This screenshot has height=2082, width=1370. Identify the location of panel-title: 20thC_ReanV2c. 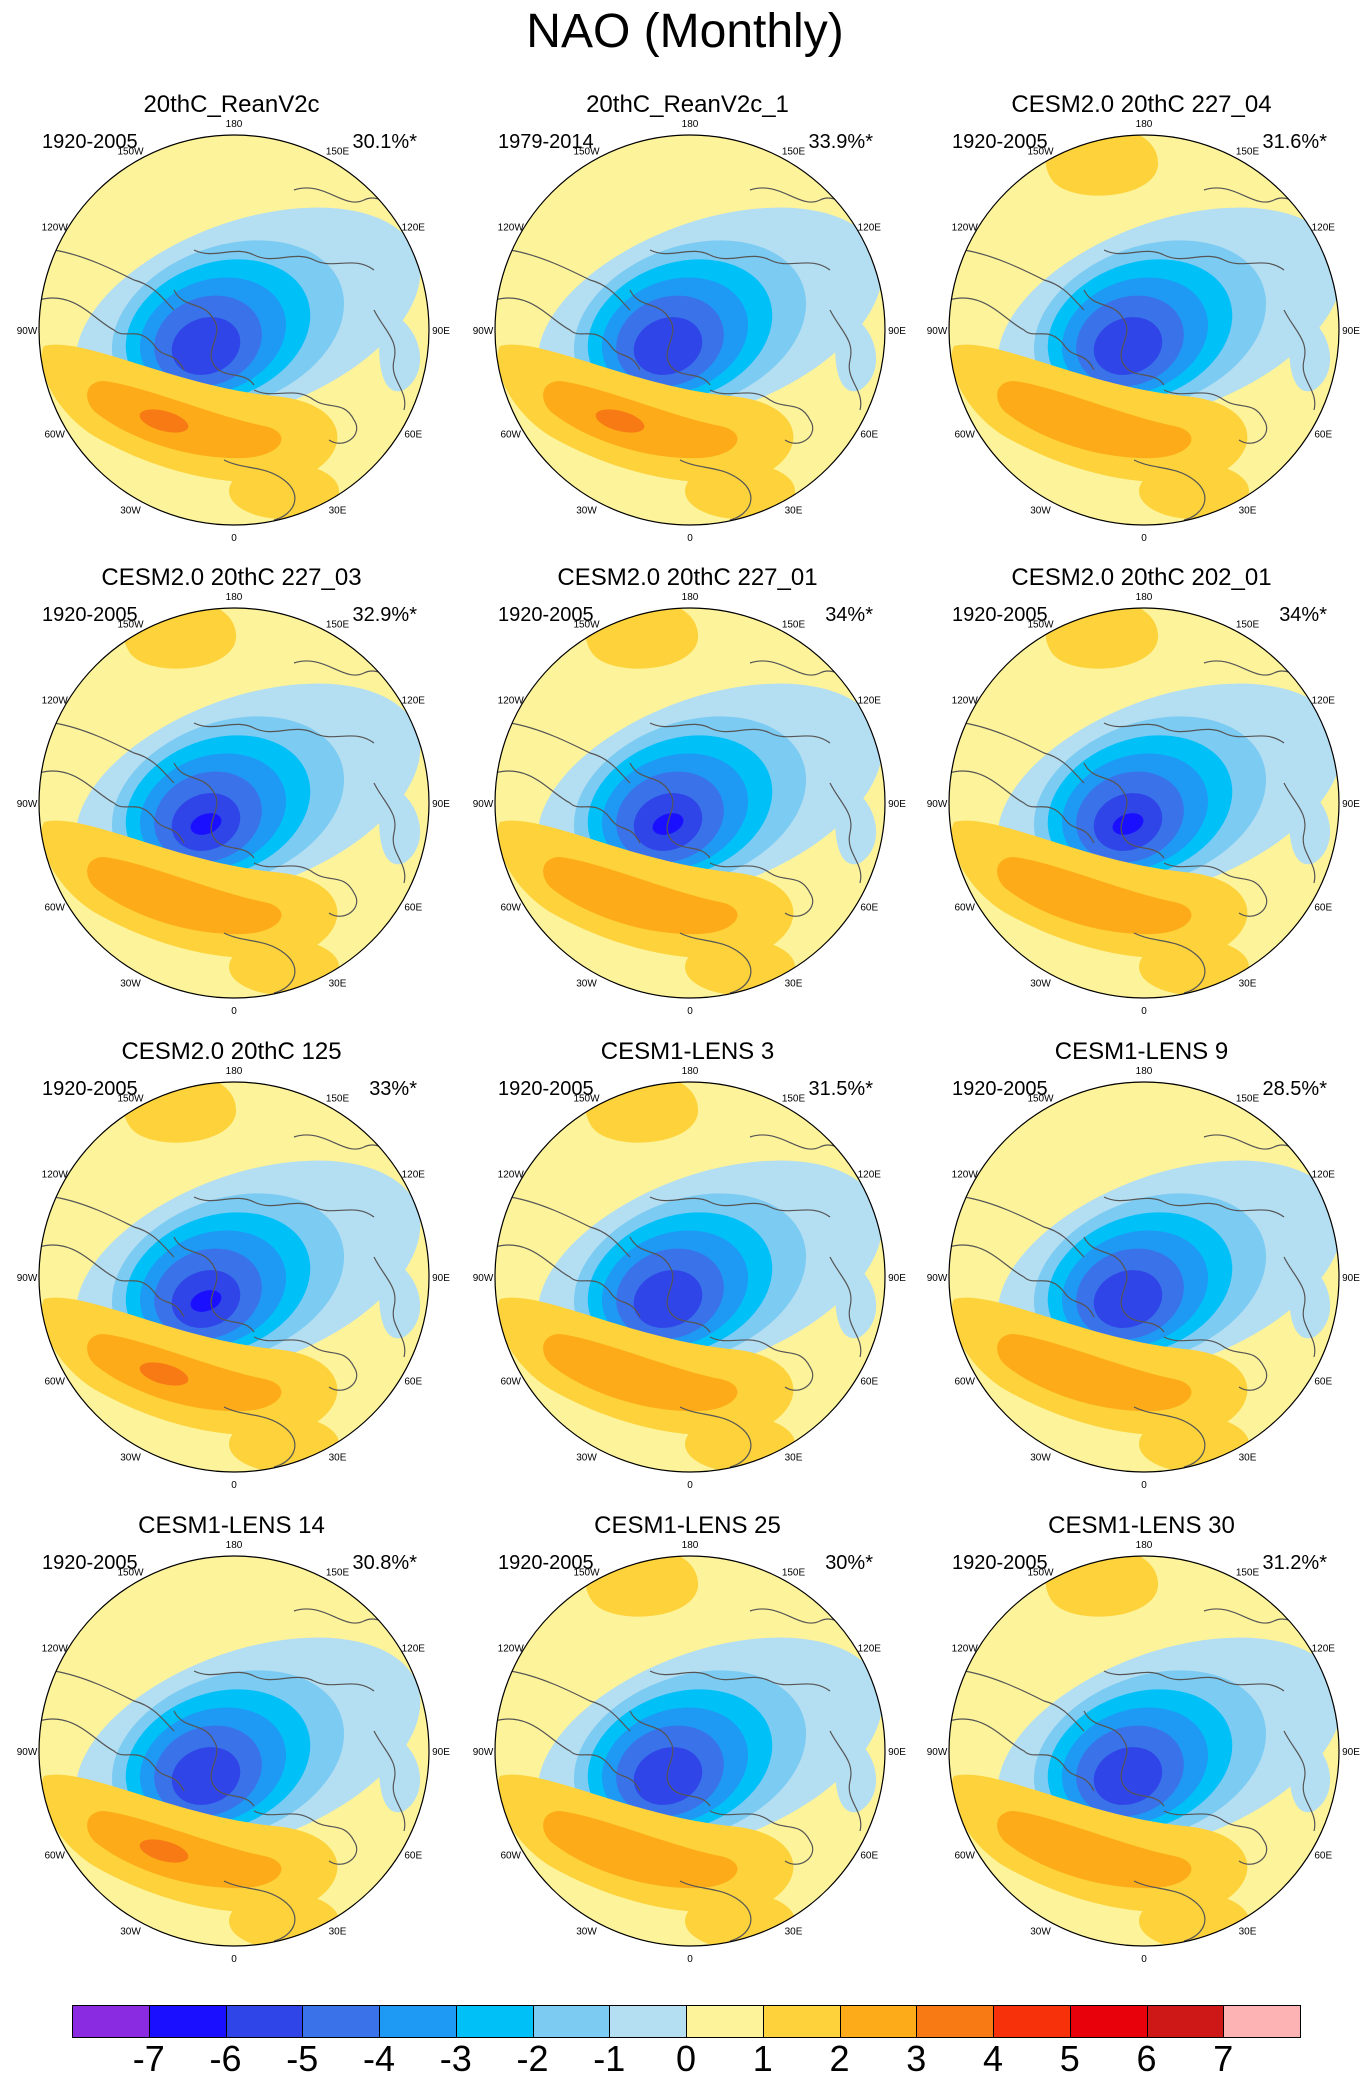
(231, 104).